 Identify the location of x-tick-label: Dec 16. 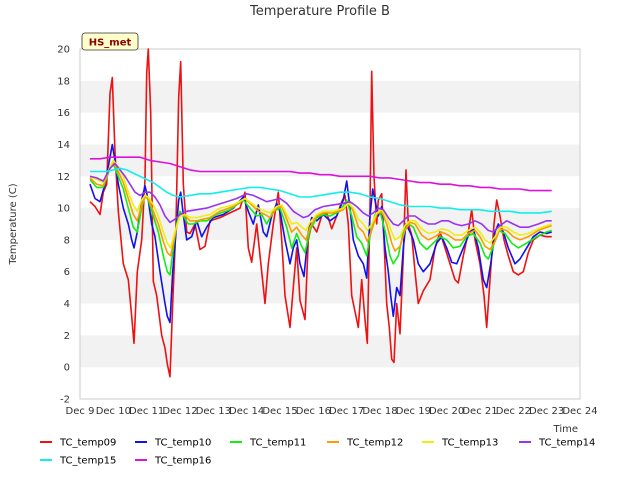
(313, 411).